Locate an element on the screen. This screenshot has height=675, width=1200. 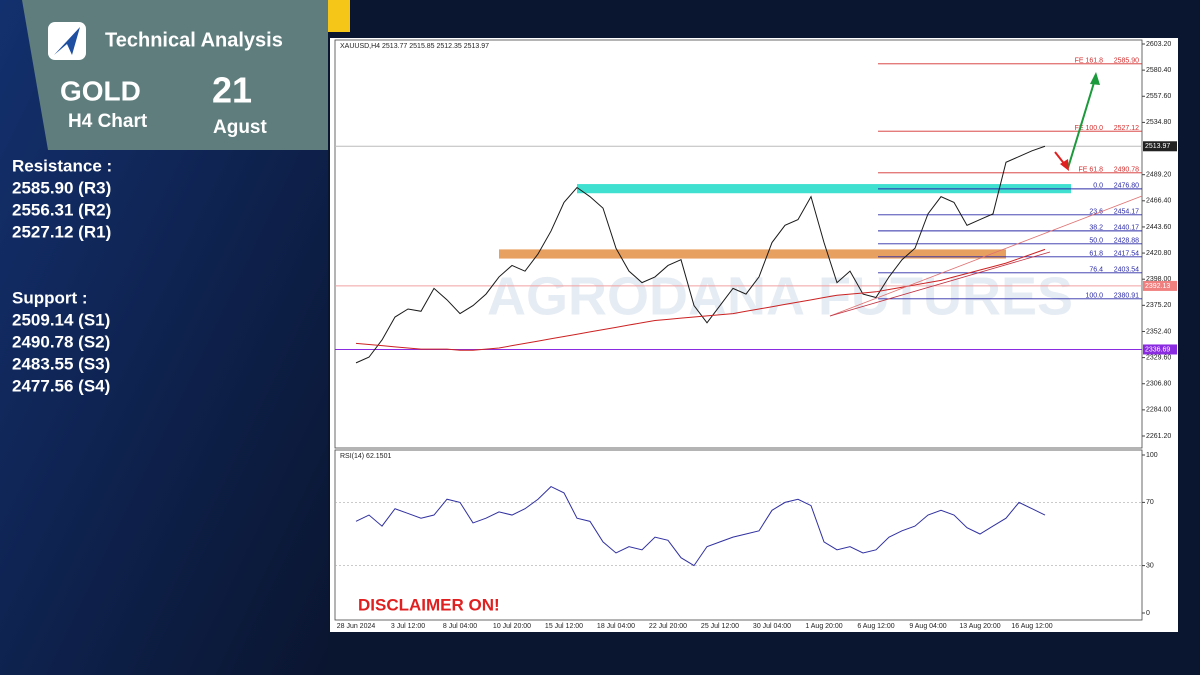
level-name: FE 161.8 is located at coordinates (1089, 61).